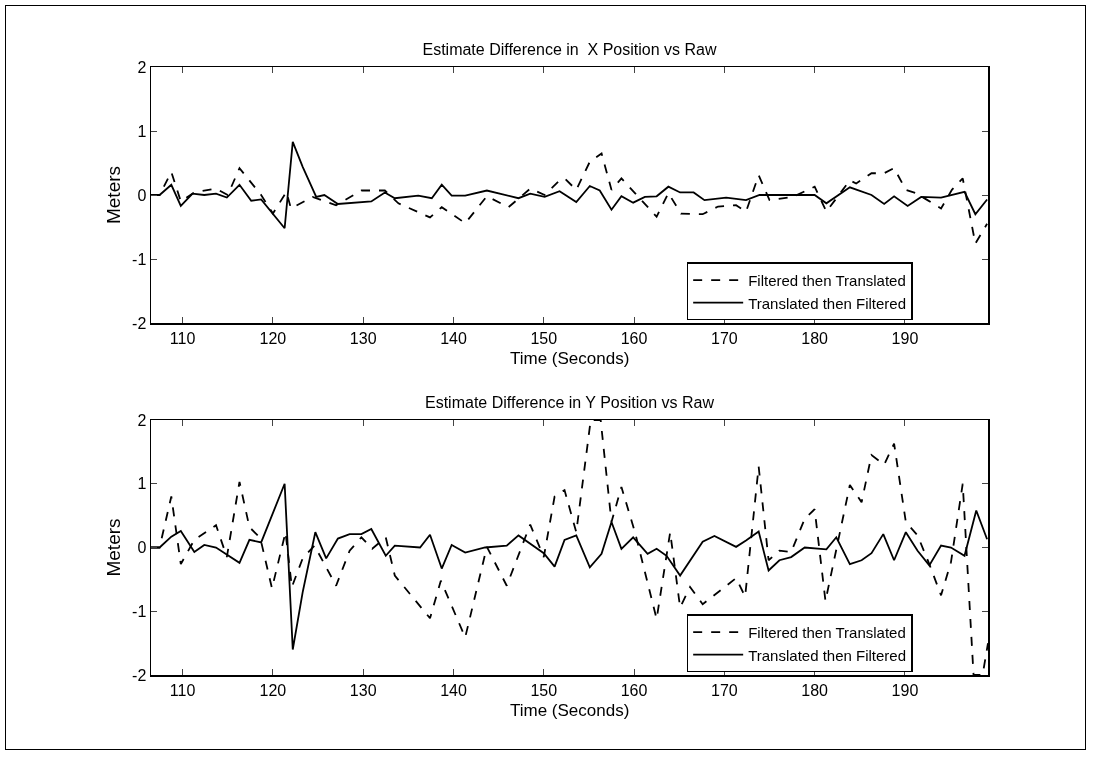  I want to click on chart-title: Estimate Difference in X Position vs Raw, so click(569, 49).